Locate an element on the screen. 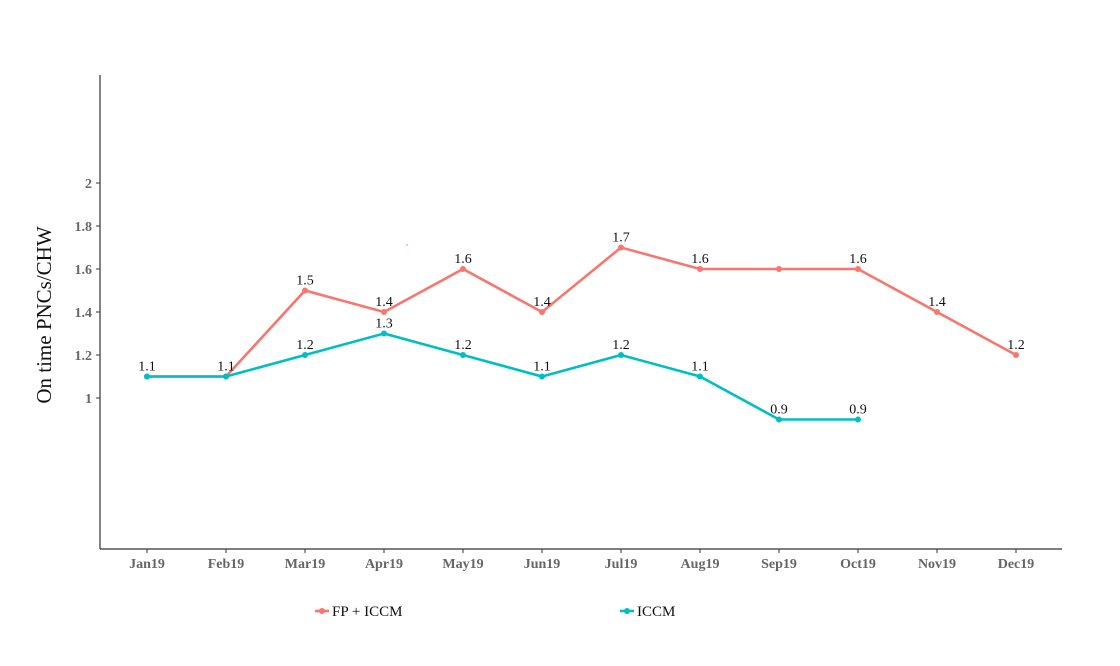 This screenshot has height=666, width=1120. legend-label: ICCM is located at coordinates (656, 612).